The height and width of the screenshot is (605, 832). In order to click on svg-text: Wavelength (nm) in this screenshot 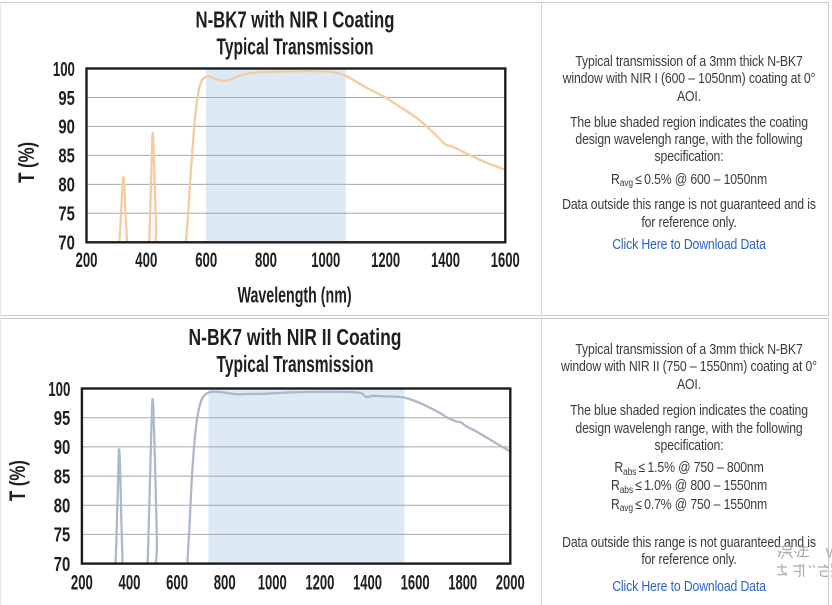, I will do `click(295, 295)`.